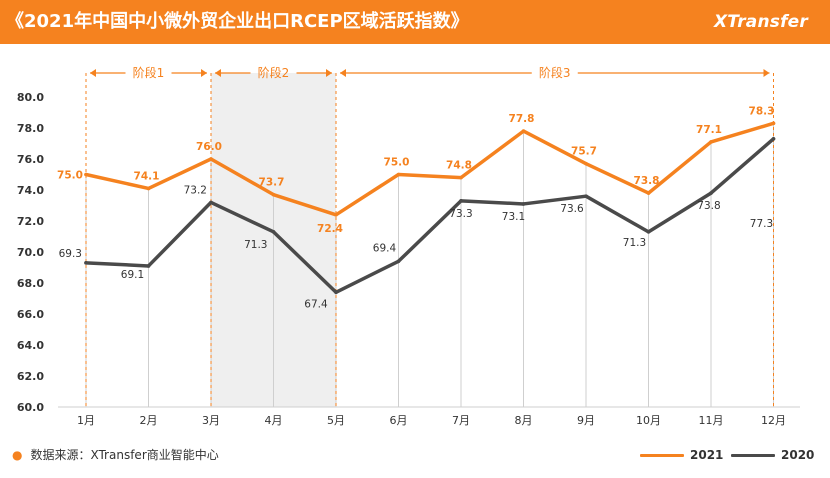 This screenshot has width=830, height=478. What do you see at coordinates (798, 455) in the screenshot?
I see `legend-label-2020: 2020` at bounding box center [798, 455].